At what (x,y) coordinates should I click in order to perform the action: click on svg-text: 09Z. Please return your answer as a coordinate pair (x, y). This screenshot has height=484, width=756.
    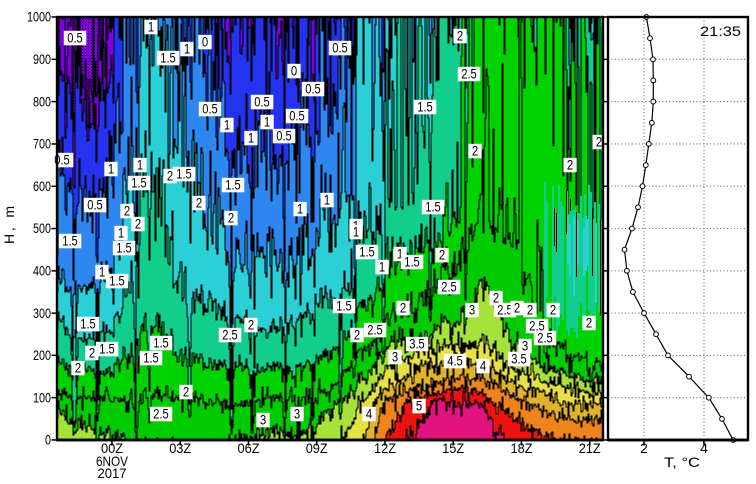
    Looking at the image, I should click on (317, 448).